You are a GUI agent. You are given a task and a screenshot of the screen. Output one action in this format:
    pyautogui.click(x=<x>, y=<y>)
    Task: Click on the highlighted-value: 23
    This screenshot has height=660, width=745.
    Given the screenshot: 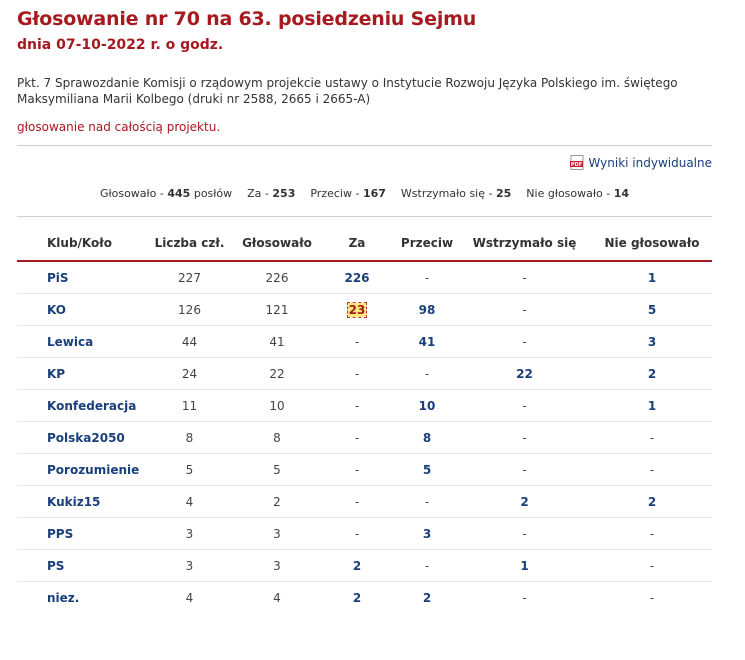 What is the action you would take?
    pyautogui.click(x=357, y=309)
    